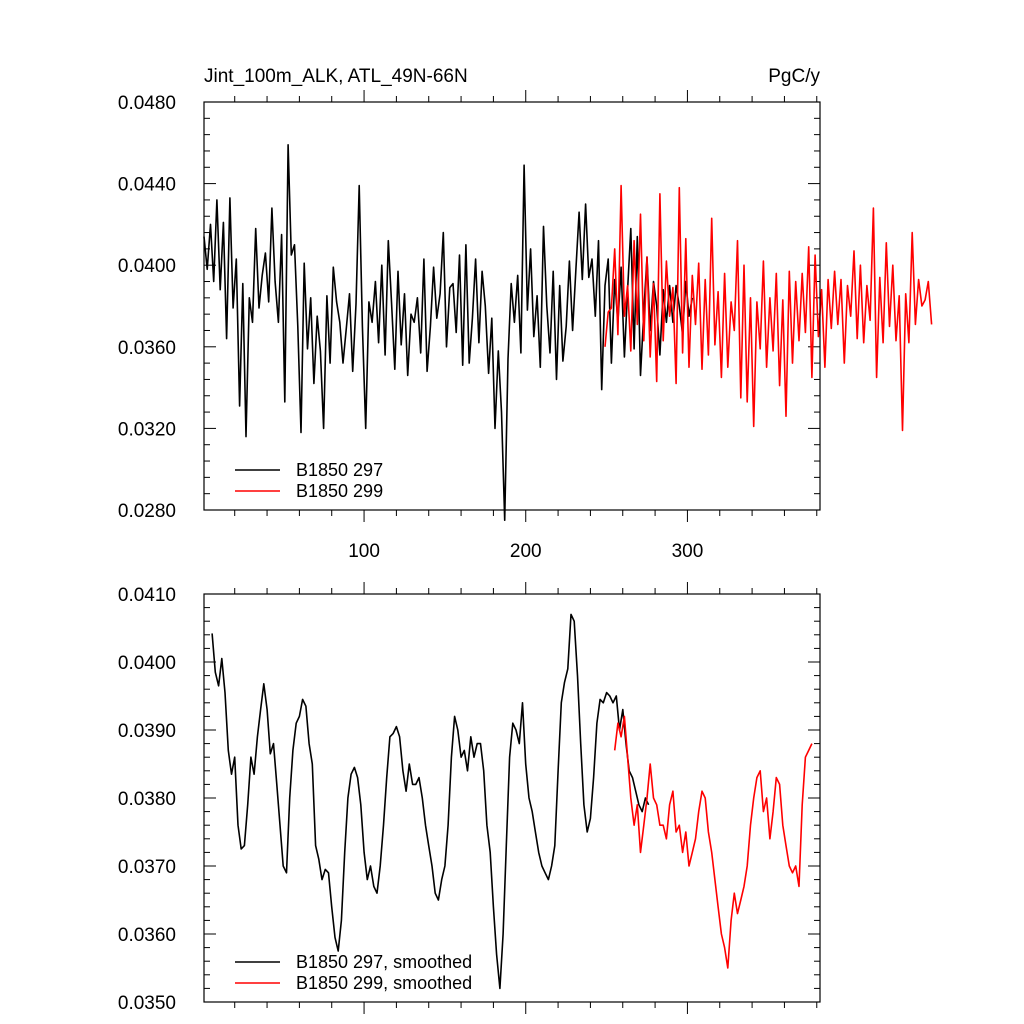  Describe the element at coordinates (336, 76) in the screenshot. I see `top-panel-title: Jint_100m_ALK, ATL_49N-66N` at that location.